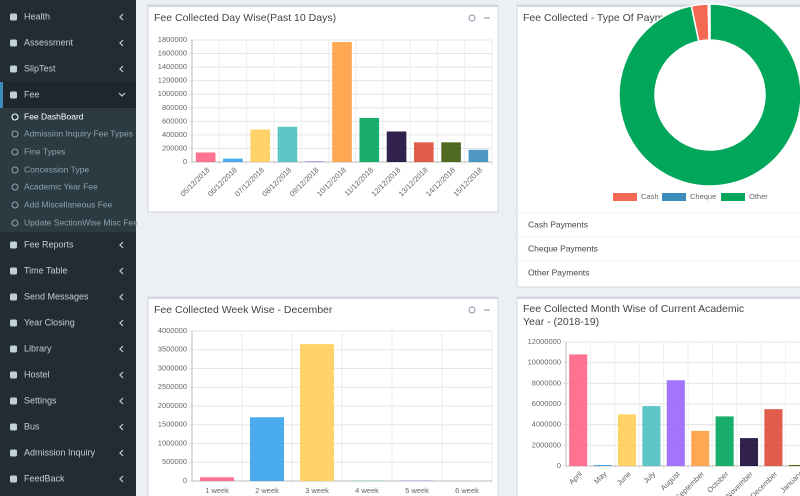  I want to click on chevron-down, so click(122, 94).